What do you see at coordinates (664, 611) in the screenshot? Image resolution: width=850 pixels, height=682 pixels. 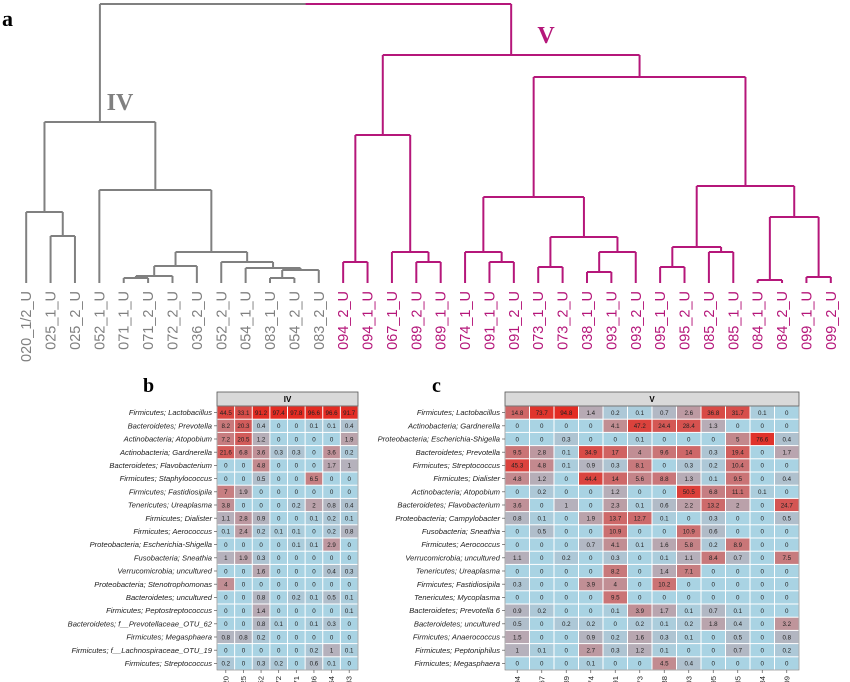 I see `cell-value: 1.7` at bounding box center [664, 611].